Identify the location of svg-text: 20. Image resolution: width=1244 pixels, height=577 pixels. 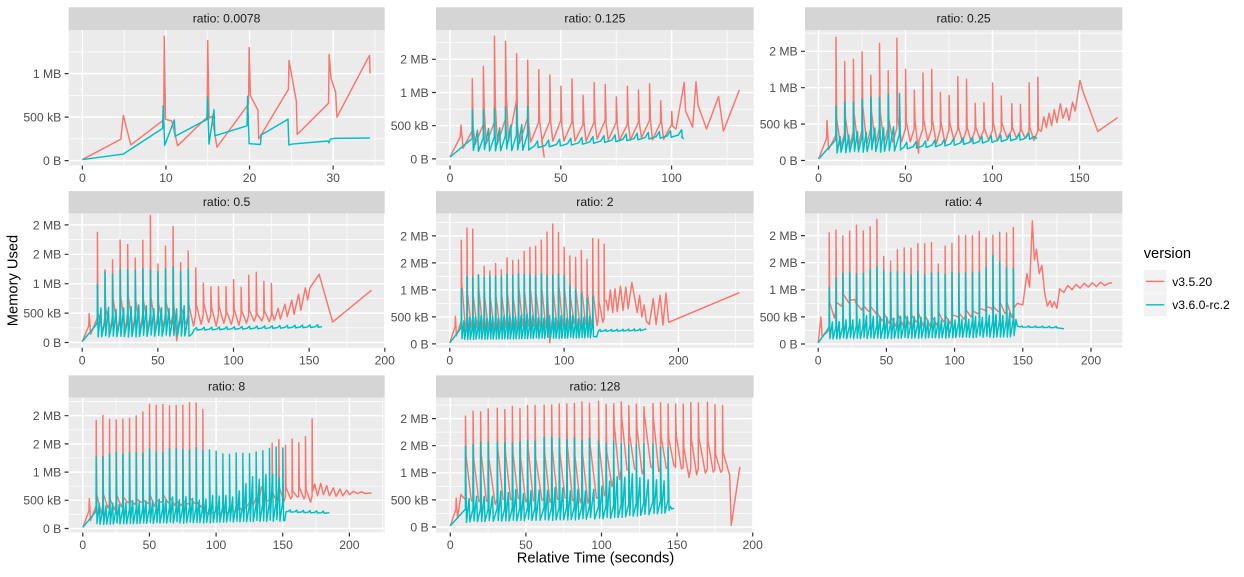
(250, 178).